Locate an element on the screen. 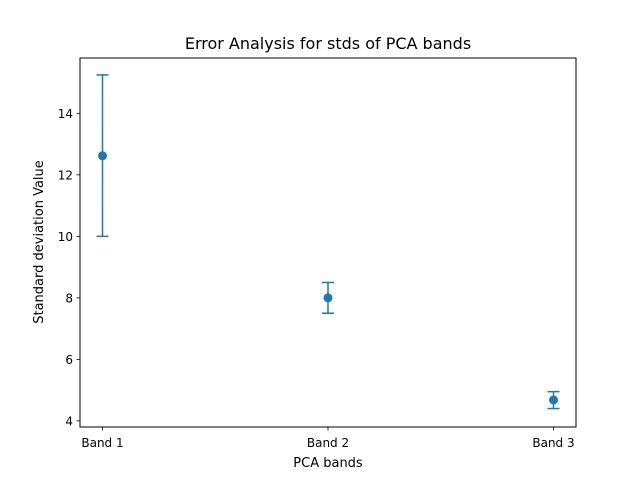 The image size is (640, 485). y-tick-label: 12 is located at coordinates (65, 175).